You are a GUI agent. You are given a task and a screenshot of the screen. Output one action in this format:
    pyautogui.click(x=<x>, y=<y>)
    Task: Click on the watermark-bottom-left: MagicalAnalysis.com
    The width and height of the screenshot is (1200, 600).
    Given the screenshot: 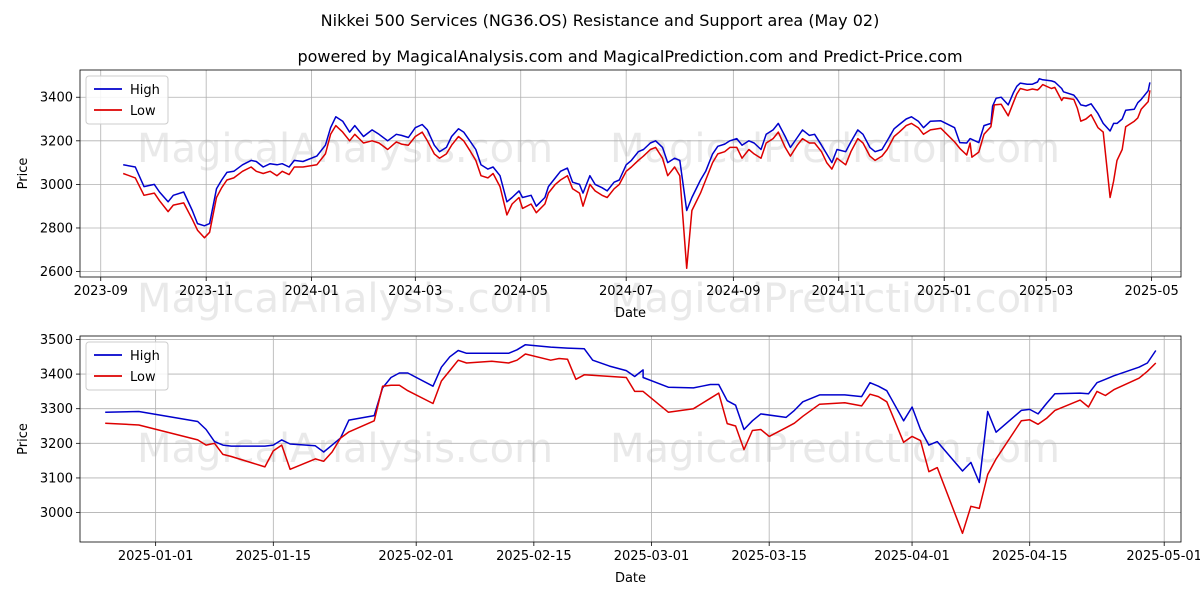 What is the action you would take?
    pyautogui.click(x=345, y=449)
    